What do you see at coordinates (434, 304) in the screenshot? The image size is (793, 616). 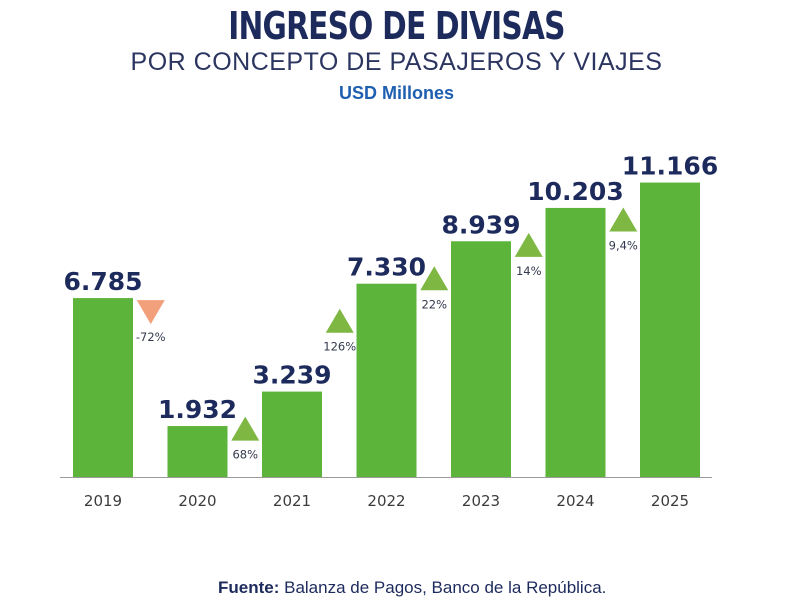 I see `change-label-4: 22%` at bounding box center [434, 304].